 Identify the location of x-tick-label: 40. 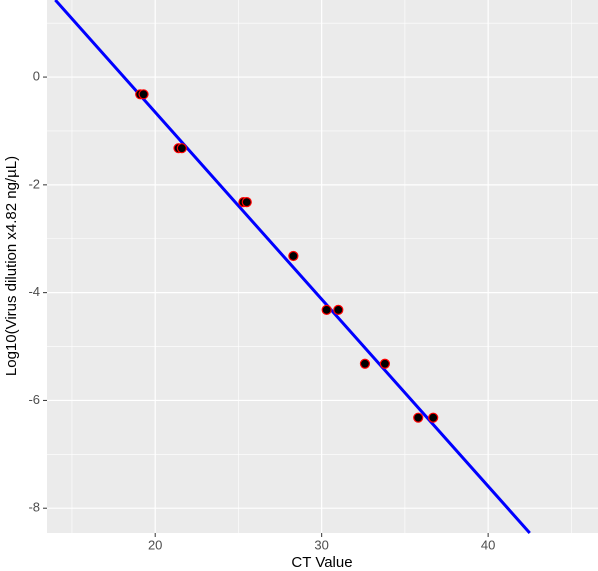
(488, 544).